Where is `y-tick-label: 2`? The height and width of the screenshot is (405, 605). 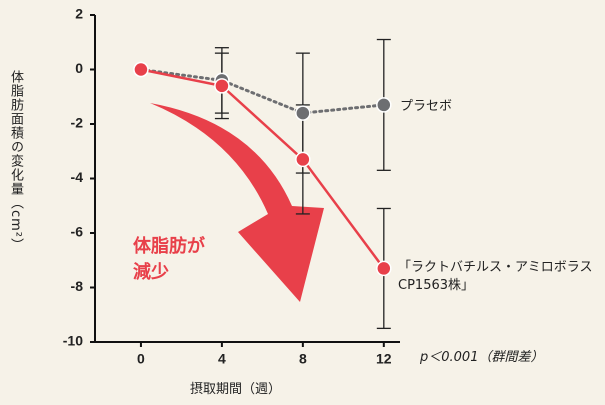
y-tick-label: 2 is located at coordinates (79, 14).